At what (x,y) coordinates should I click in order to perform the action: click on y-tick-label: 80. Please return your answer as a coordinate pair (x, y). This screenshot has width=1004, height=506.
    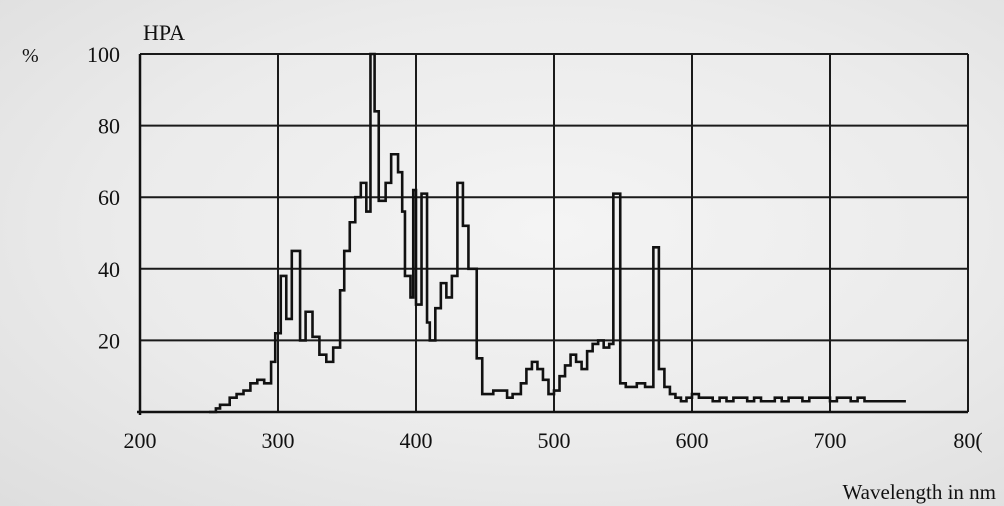
    Looking at the image, I should click on (109, 126).